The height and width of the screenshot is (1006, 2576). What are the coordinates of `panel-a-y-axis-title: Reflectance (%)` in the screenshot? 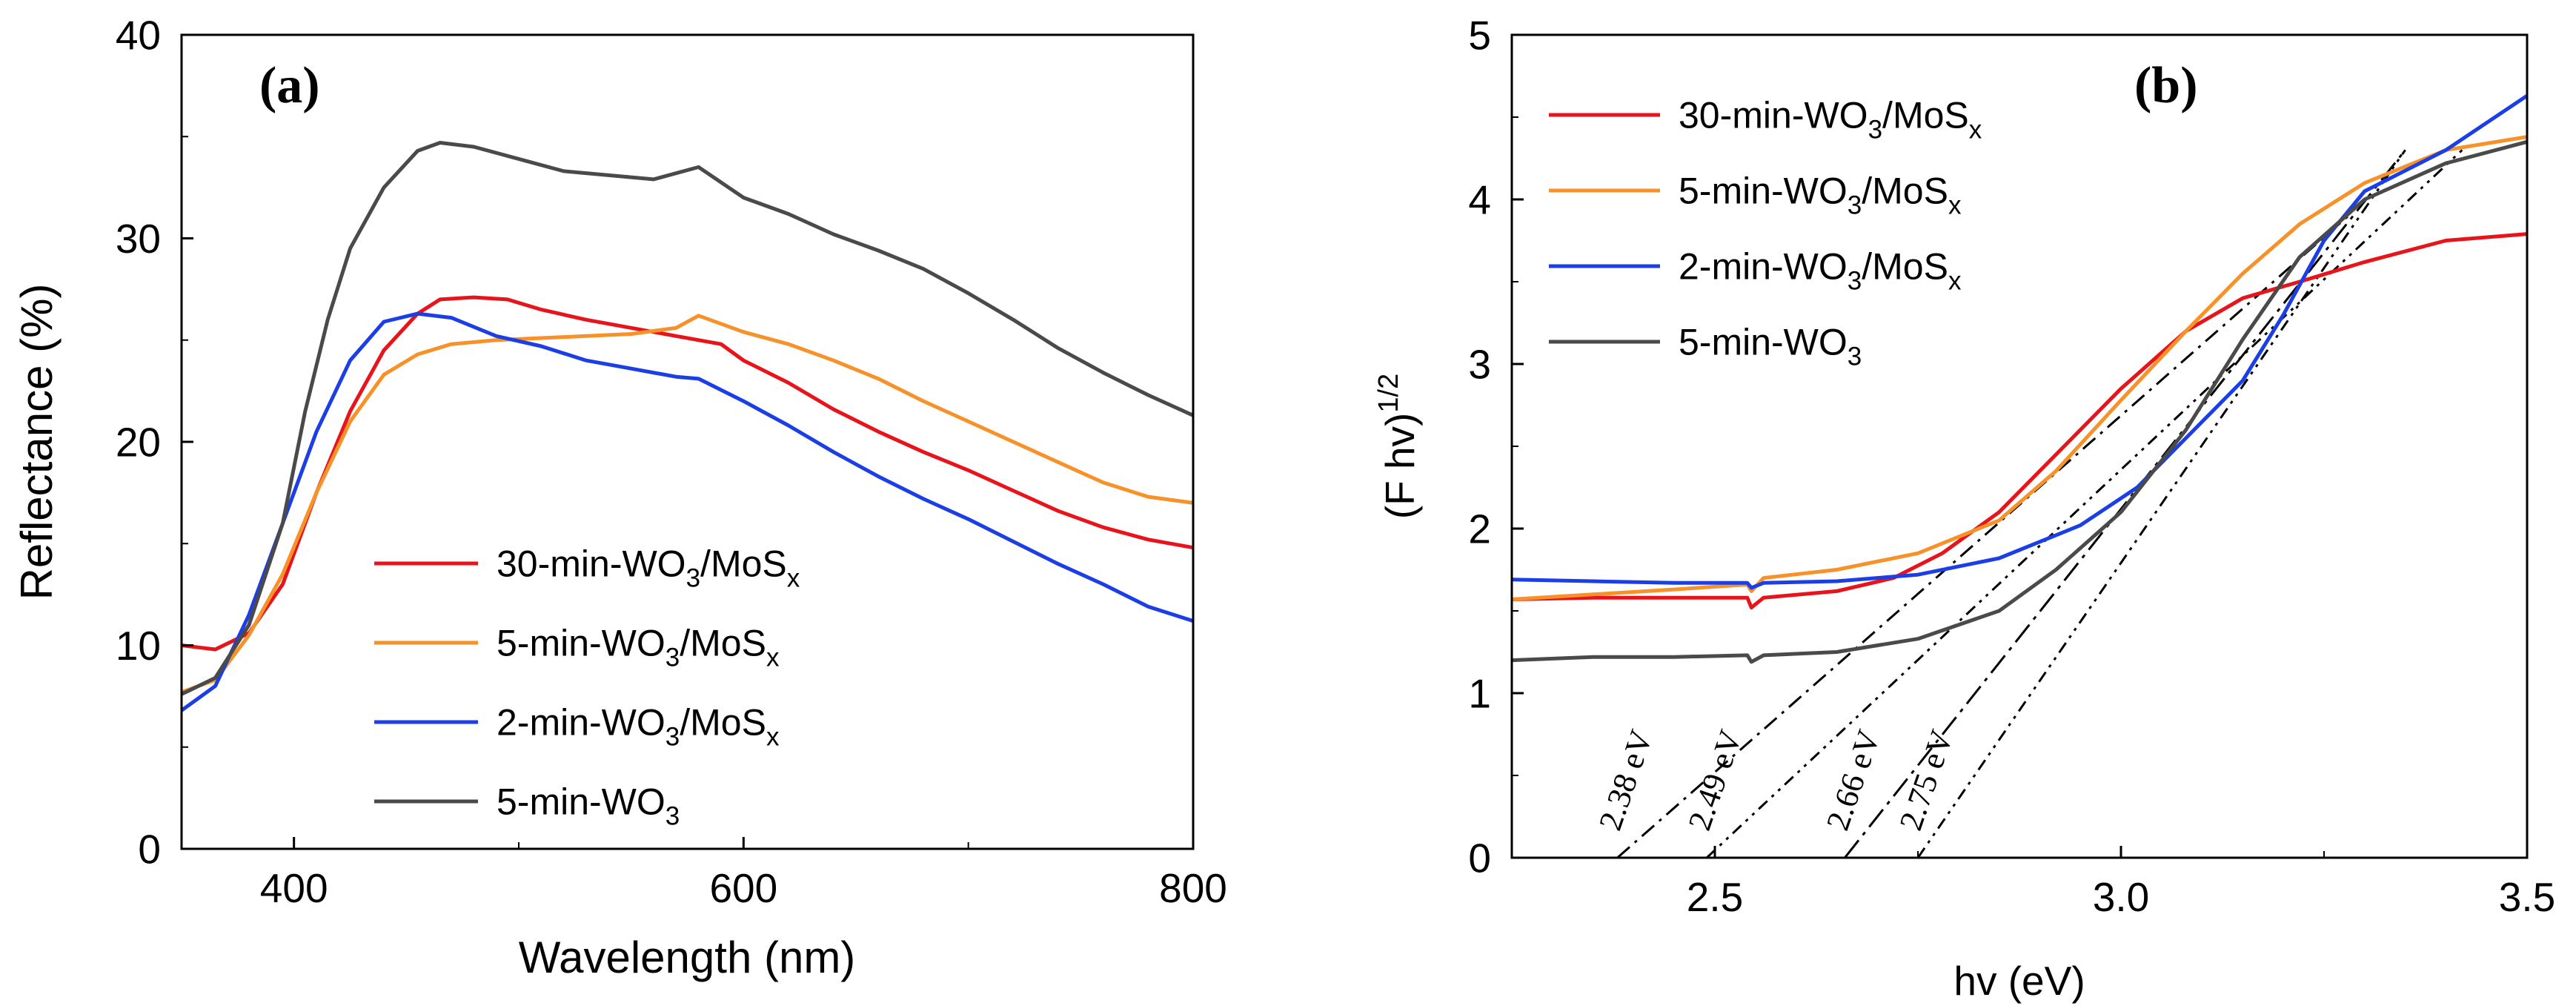 It's located at (37, 442).